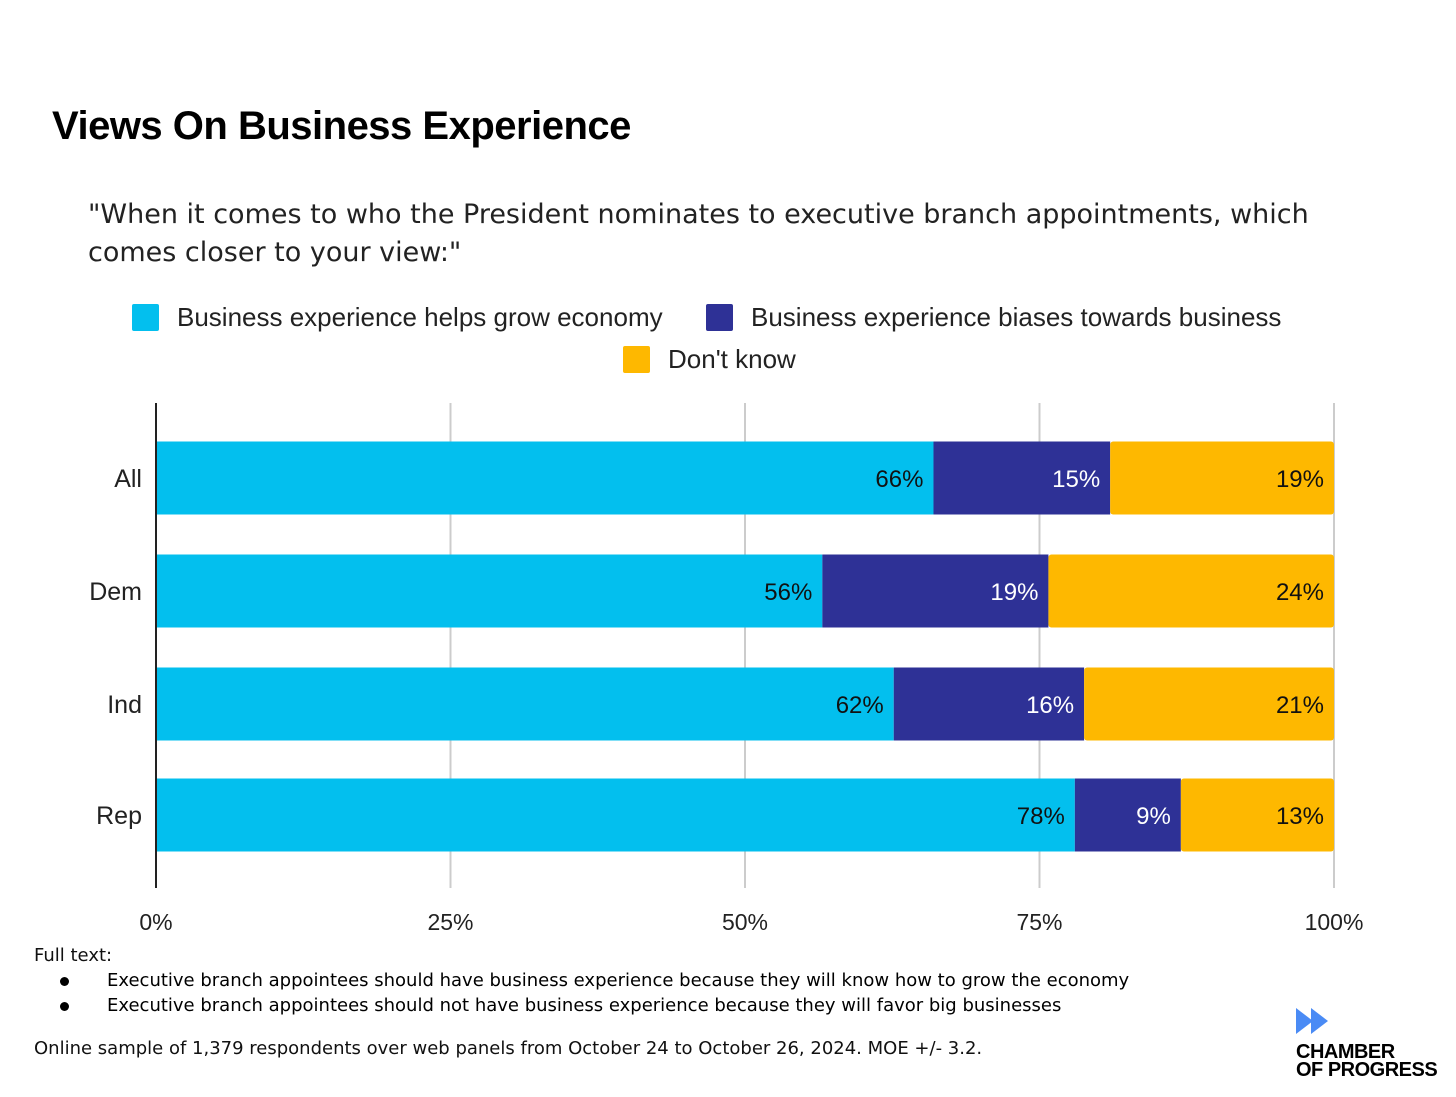  Describe the element at coordinates (124, 705) in the screenshot. I see `y-category-label: Ind` at that location.